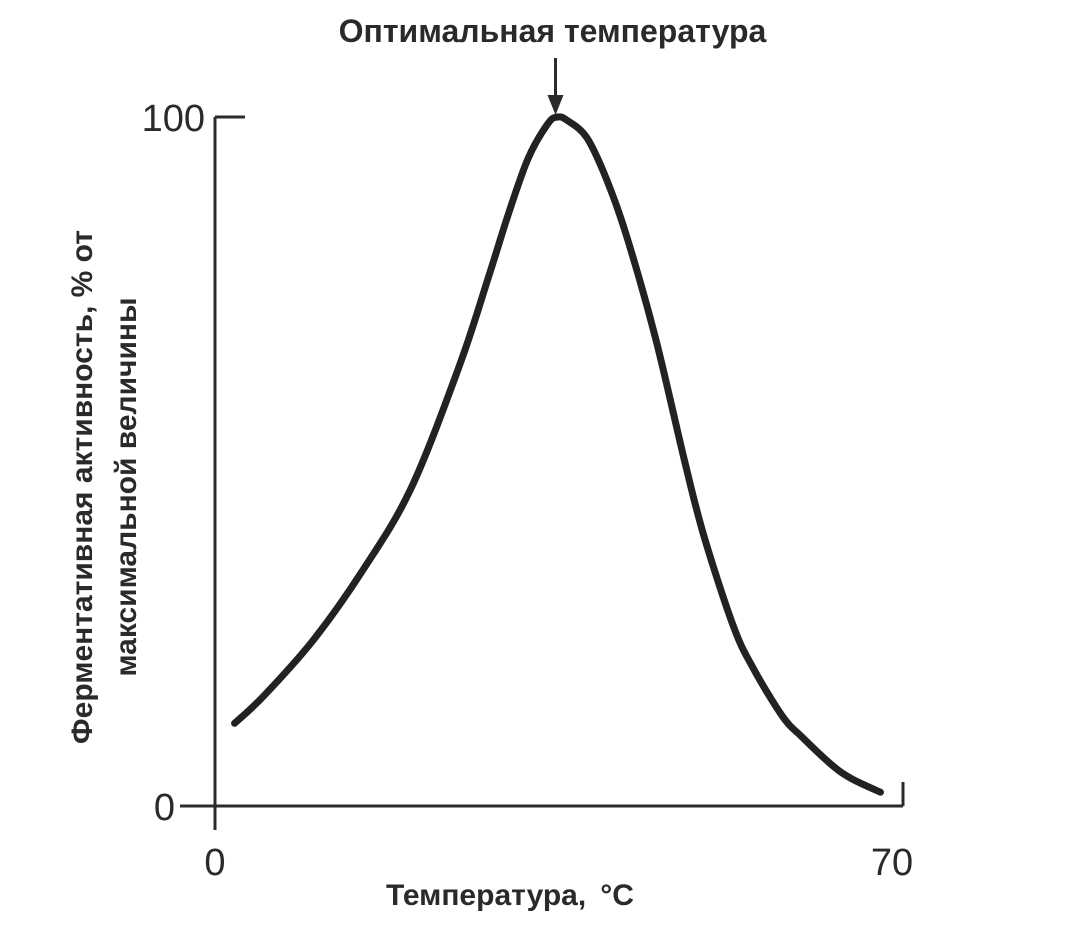 This screenshot has height=933, width=1068. Describe the element at coordinates (214, 863) in the screenshot. I see `x-tick-label-0: 0` at that location.